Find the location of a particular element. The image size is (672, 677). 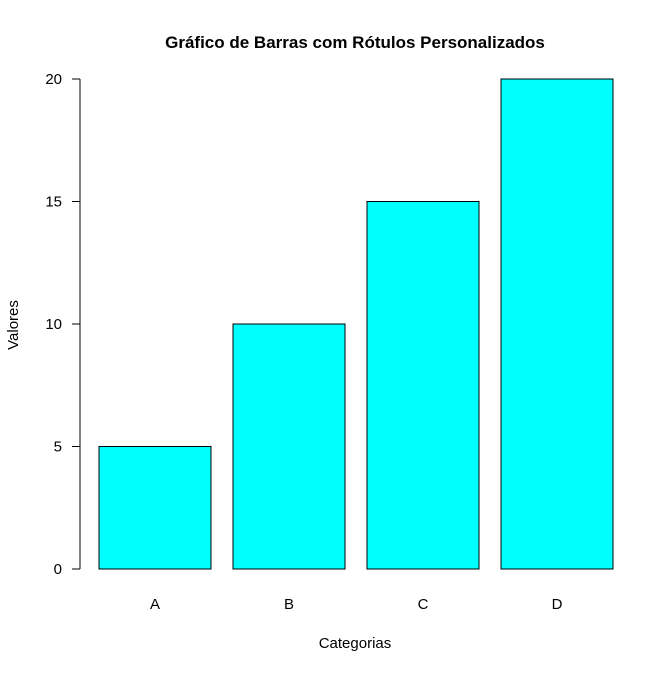

x-tick-label-c: C is located at coordinates (423, 604).